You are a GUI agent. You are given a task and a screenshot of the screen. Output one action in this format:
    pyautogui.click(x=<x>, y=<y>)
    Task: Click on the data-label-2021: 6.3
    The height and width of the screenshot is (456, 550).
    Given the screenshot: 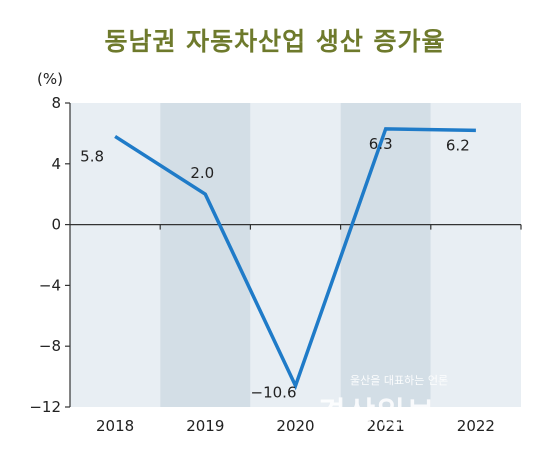 What is the action you would take?
    pyautogui.click(x=381, y=144)
    